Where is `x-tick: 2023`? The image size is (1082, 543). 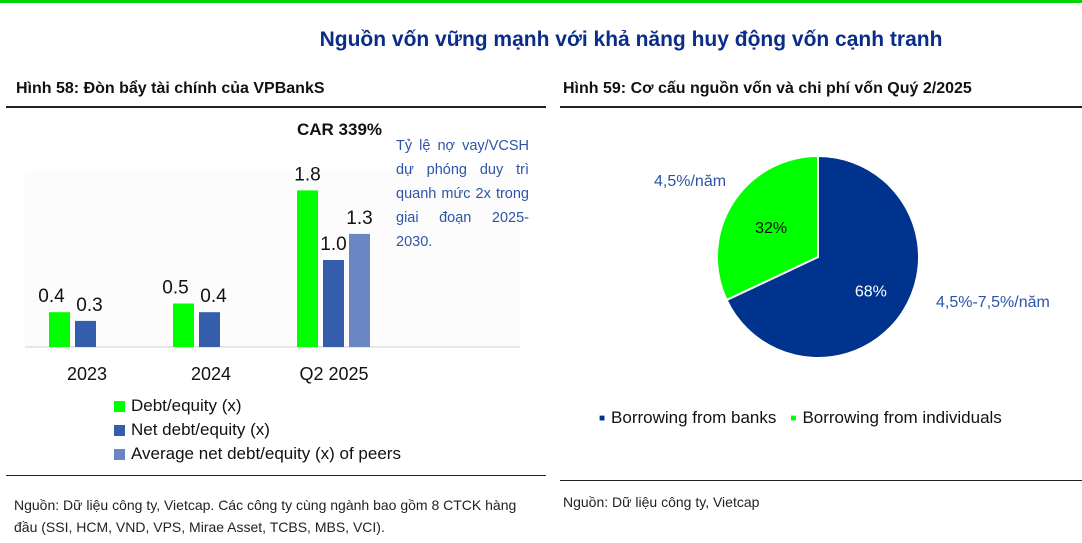
x-tick: 2023 is located at coordinates (87, 374).